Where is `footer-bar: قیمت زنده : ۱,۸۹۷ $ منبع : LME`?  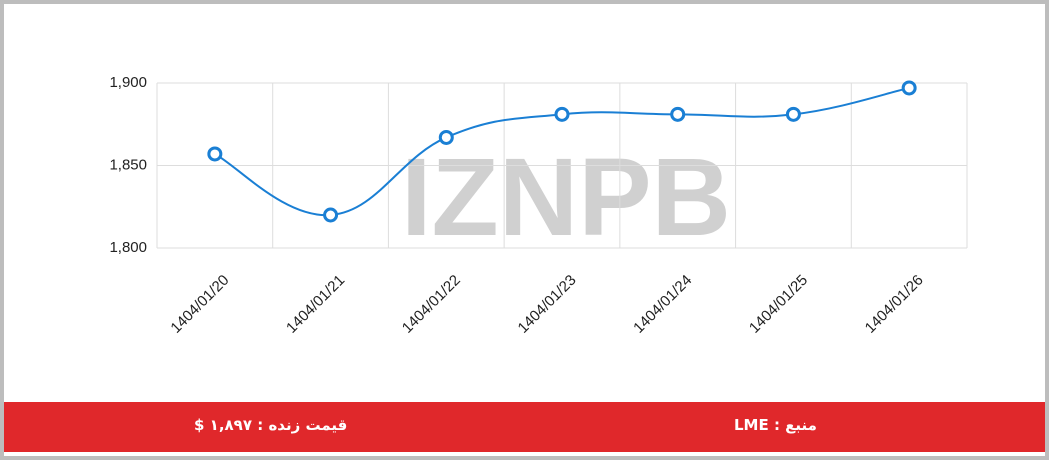
footer-bar: قیمت زنده : ۱,۸۹۷ $ منبع : LME is located at coordinates (524, 427).